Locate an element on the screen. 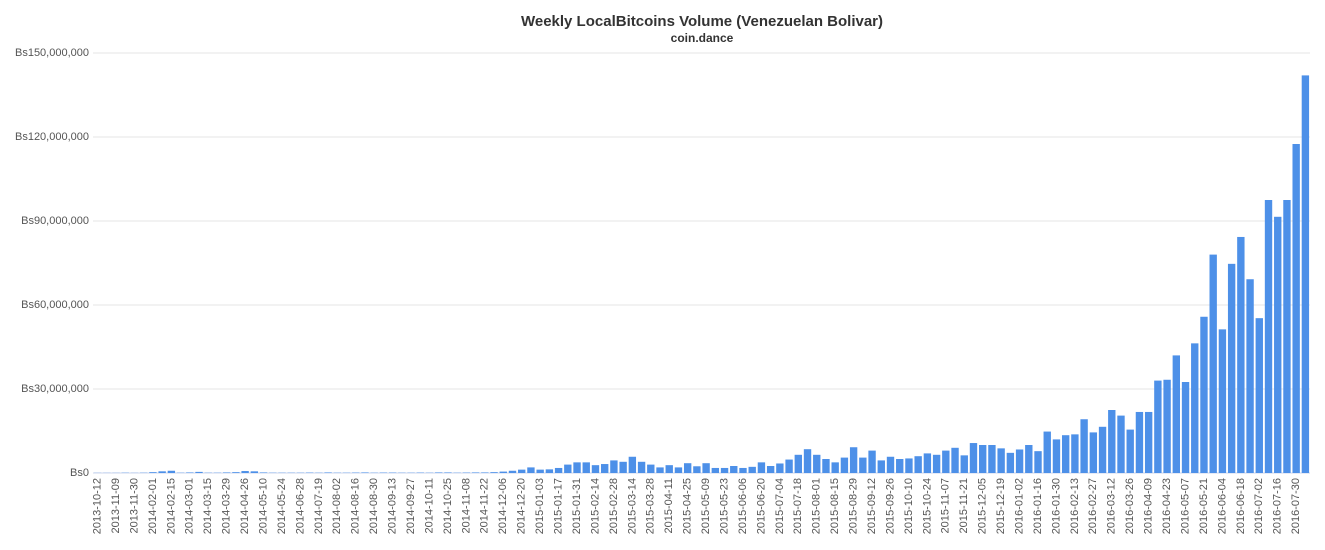  x-tick-label: 2015-09-12 is located at coordinates (872, 506).